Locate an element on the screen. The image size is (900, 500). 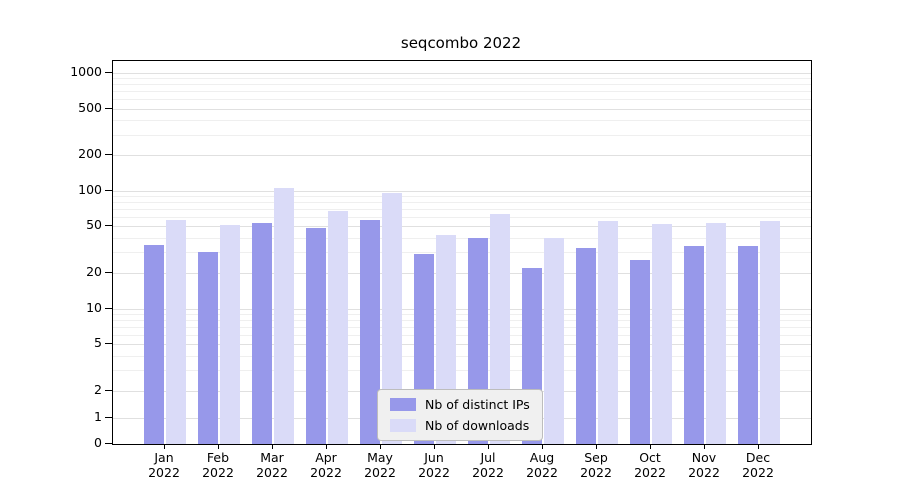
x-tick-label: May 2022 is located at coordinates (380, 465).